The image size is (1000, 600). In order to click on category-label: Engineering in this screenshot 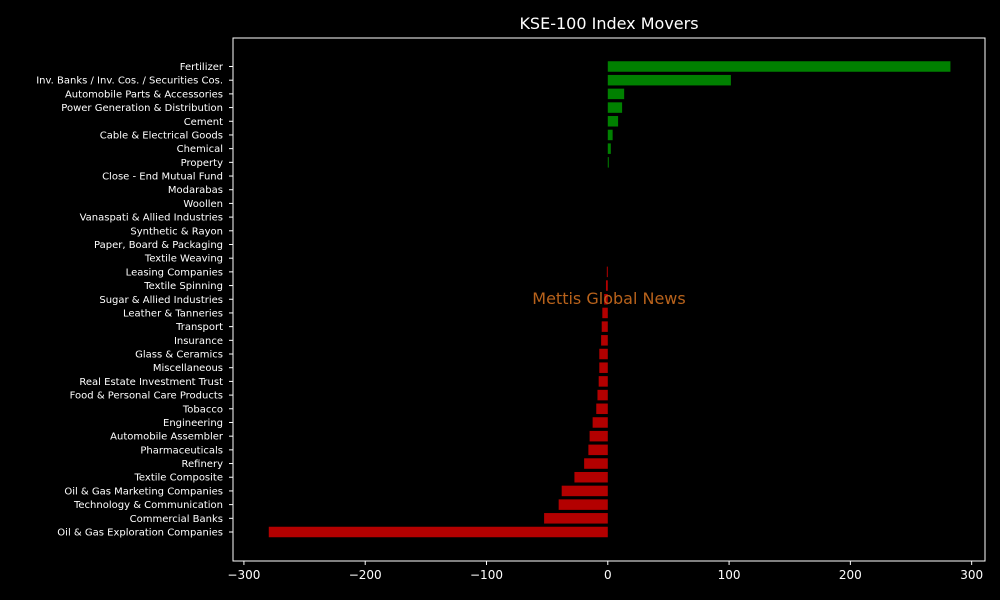, I will do `click(193, 423)`.